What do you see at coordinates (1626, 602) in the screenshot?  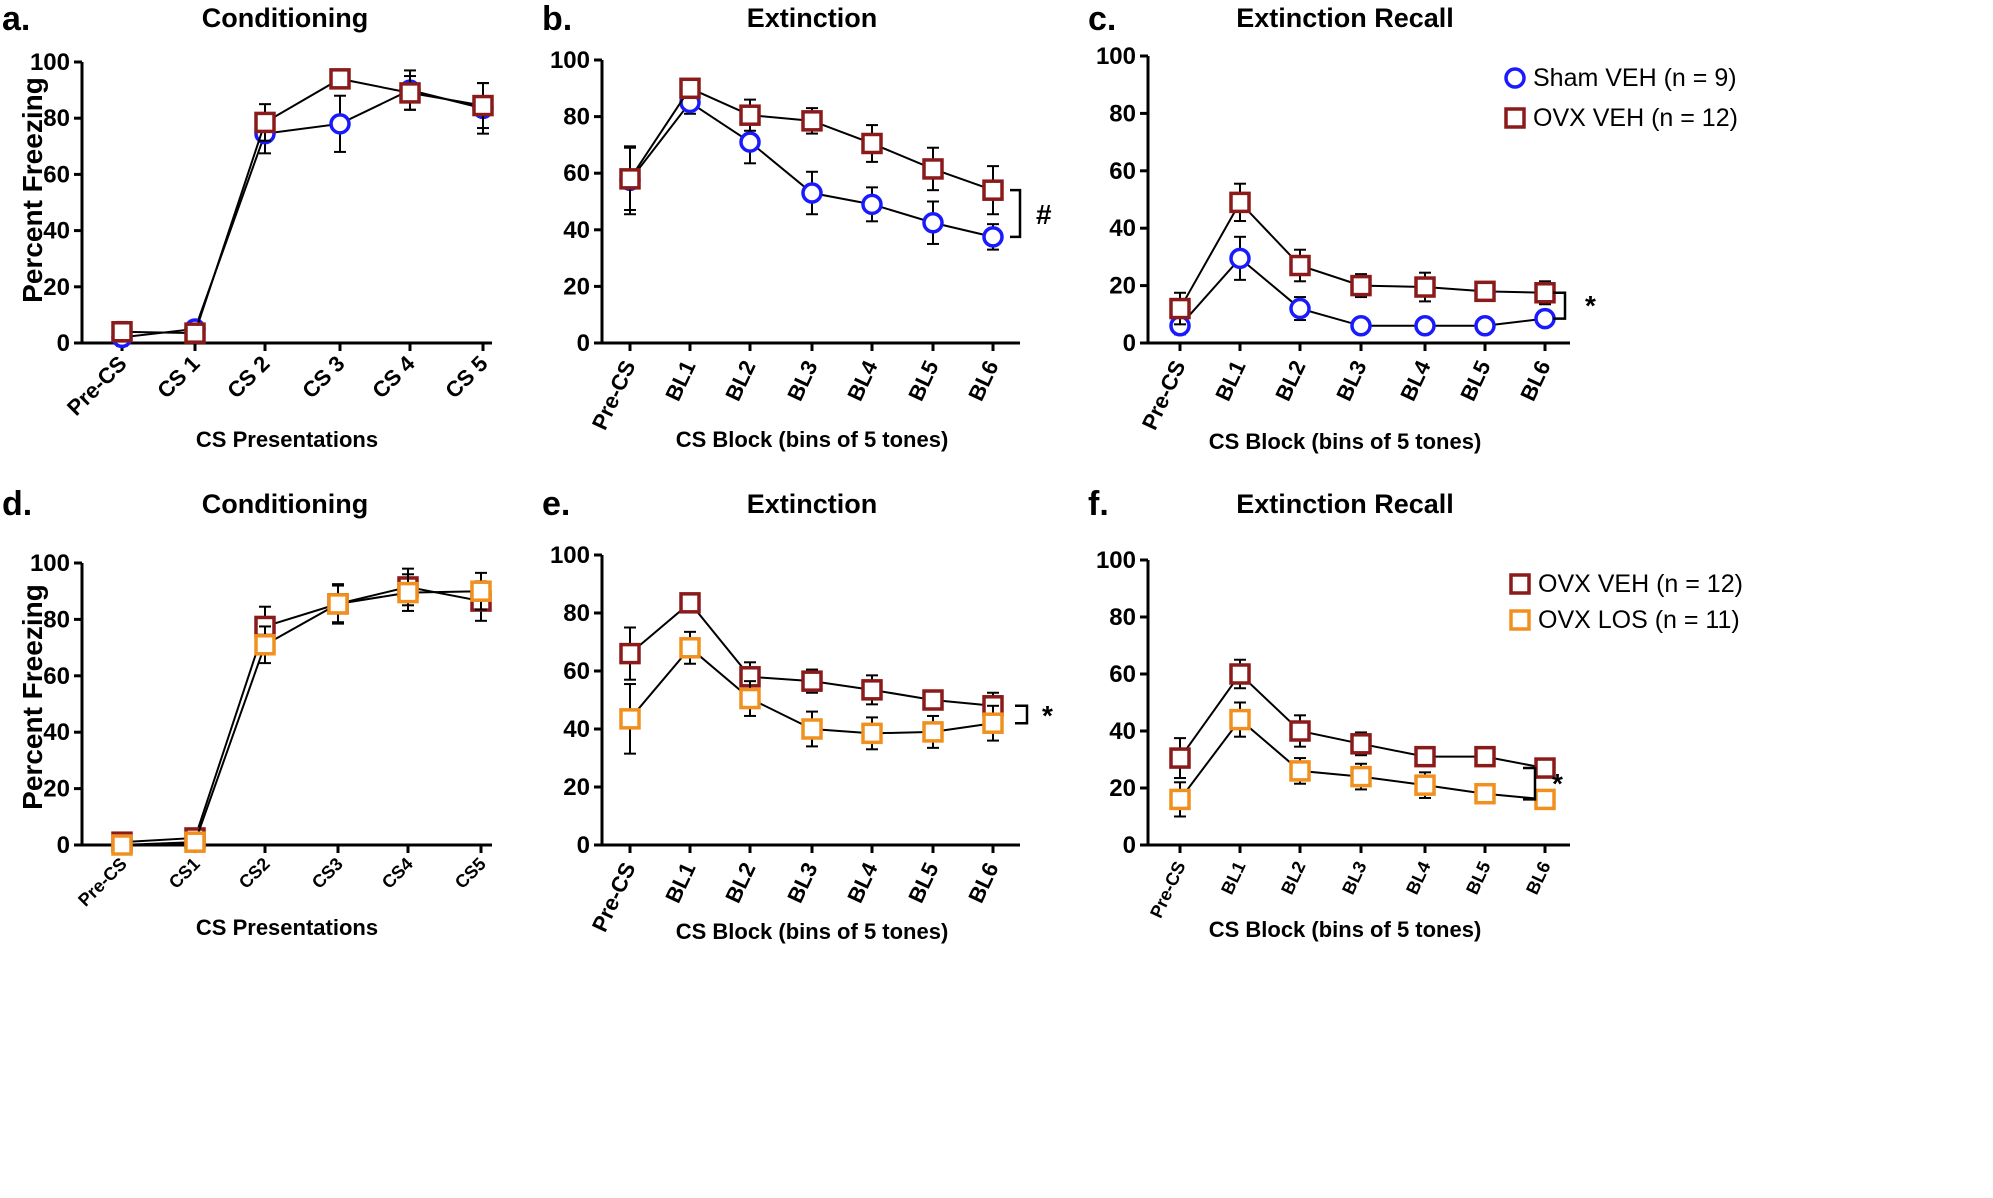 I see `legend: OVX VEH (n = 12) OVX LOS (n = 11)` at bounding box center [1626, 602].